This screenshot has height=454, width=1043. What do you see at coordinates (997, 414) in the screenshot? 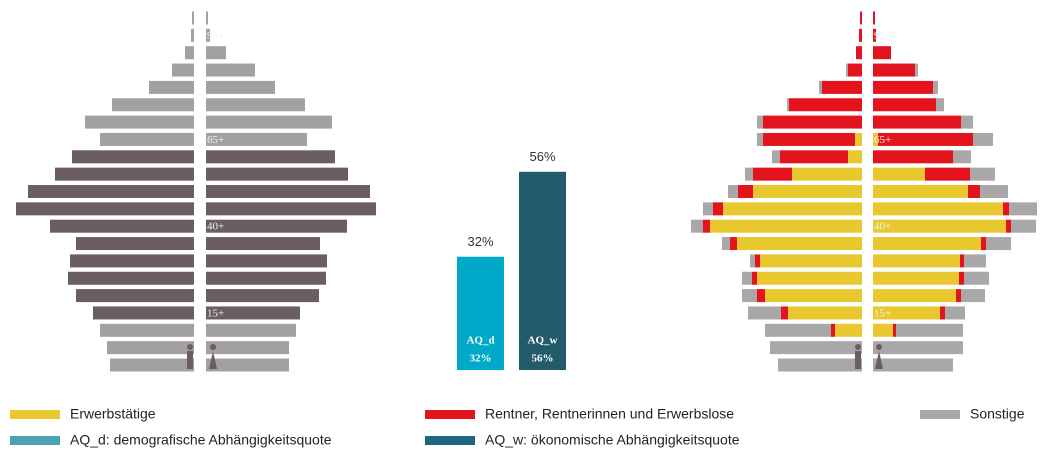
I see `legend-label: Sonstige` at bounding box center [997, 414].